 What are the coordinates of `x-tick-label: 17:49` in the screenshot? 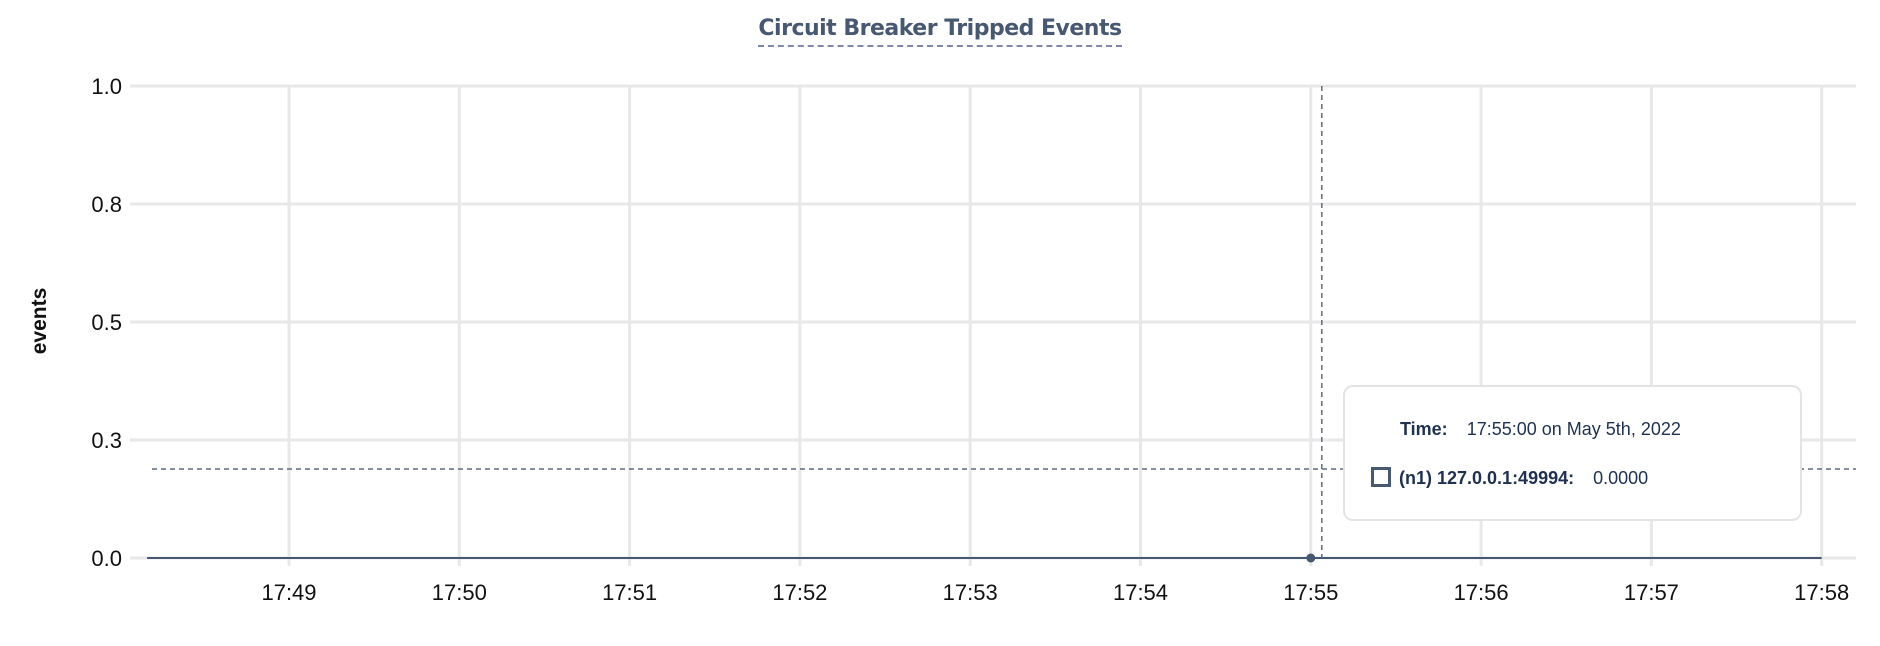 It's located at (288, 592).